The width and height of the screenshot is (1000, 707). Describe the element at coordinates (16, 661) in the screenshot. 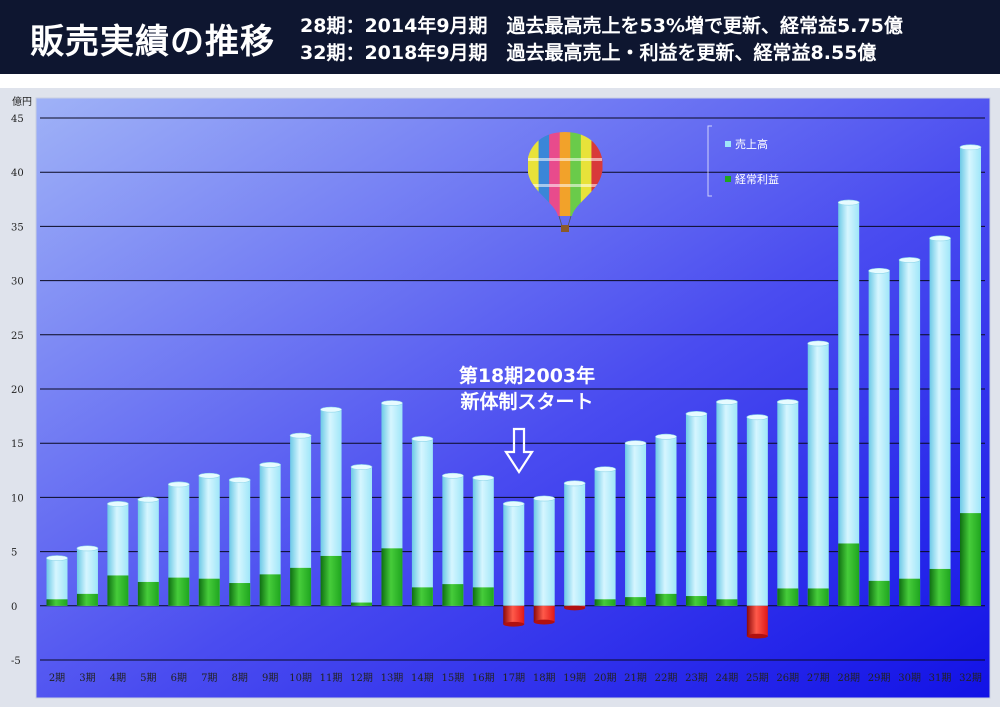

I see `y-tick-label: -5` at that location.